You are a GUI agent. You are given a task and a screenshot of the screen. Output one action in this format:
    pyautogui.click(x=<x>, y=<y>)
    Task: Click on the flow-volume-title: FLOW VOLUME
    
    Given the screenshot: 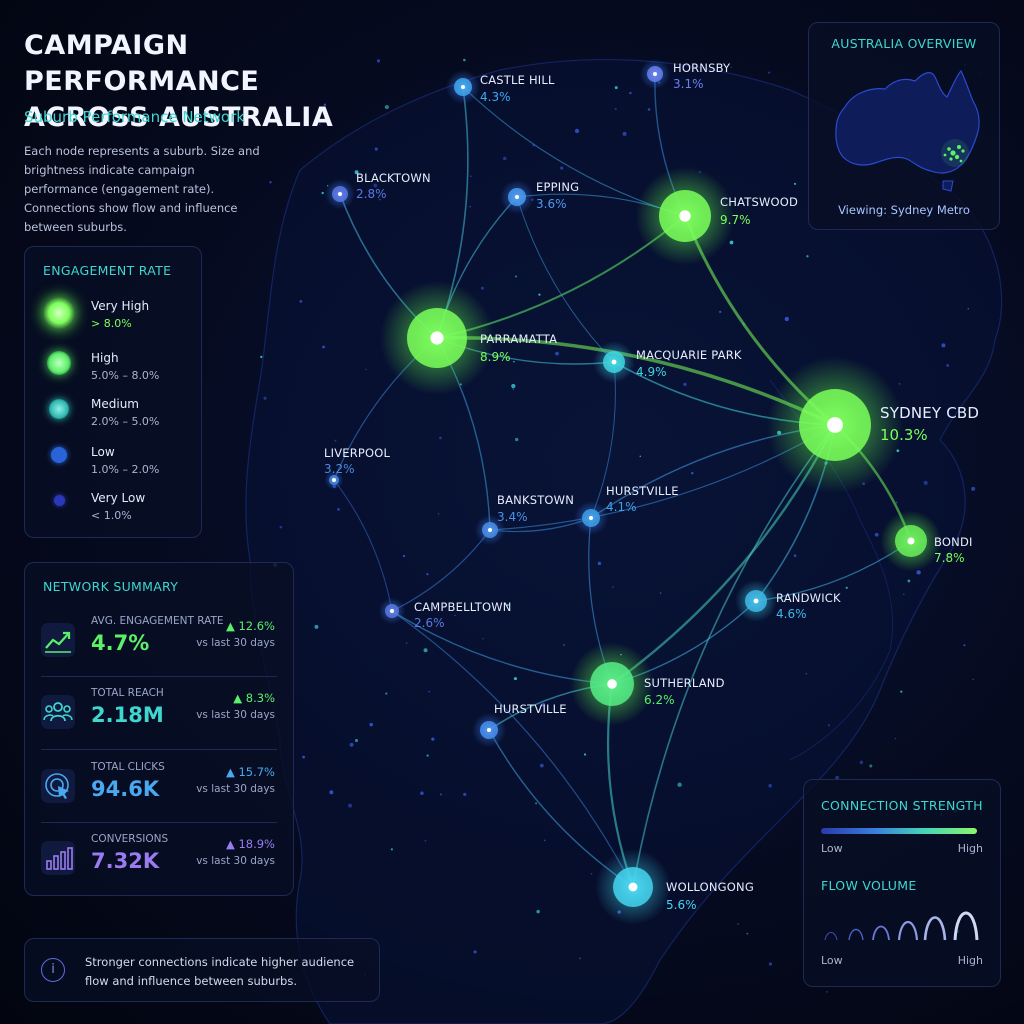 What is the action you would take?
    pyautogui.click(x=869, y=885)
    